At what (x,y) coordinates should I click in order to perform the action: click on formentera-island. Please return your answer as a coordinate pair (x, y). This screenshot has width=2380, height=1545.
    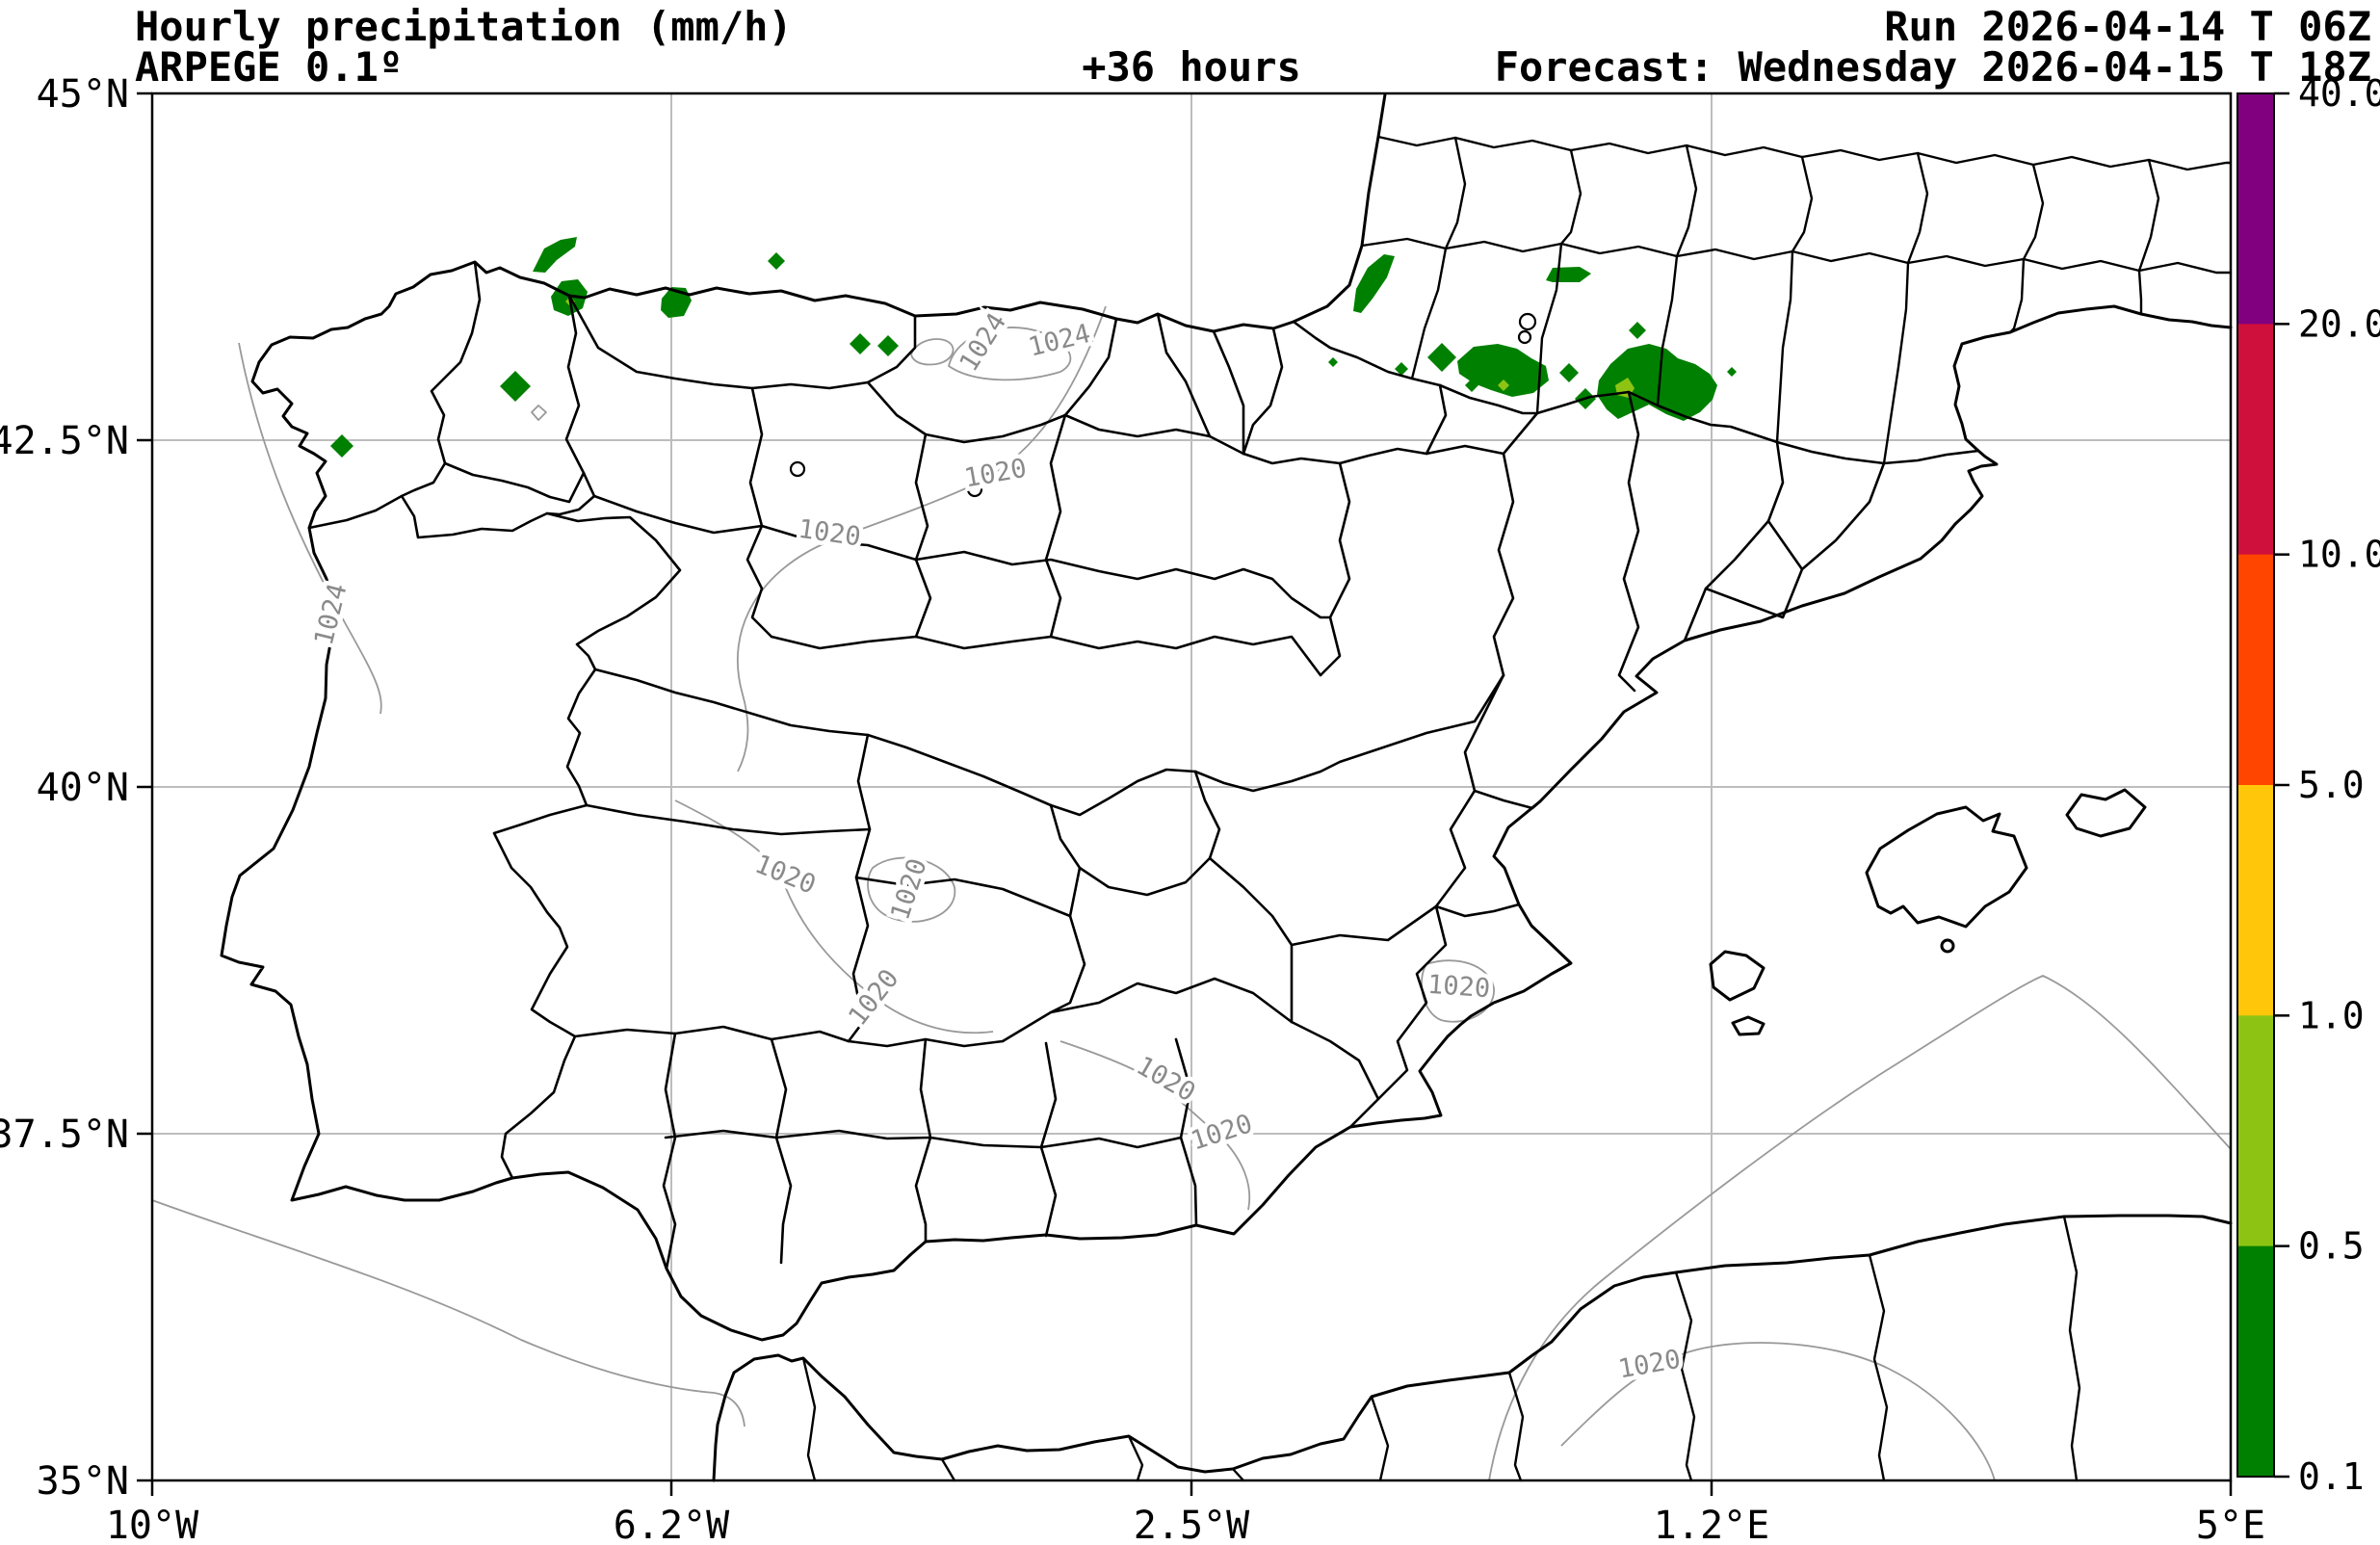
    Looking at the image, I should click on (1748, 1025).